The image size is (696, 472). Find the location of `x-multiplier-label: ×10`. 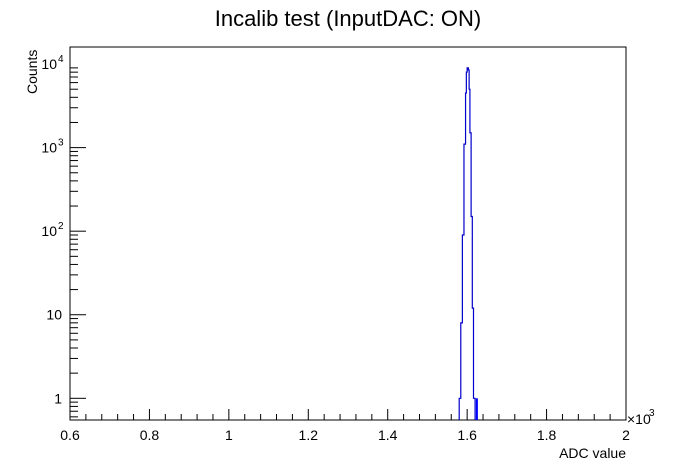

x-multiplier-label: ×10 is located at coordinates (639, 419).